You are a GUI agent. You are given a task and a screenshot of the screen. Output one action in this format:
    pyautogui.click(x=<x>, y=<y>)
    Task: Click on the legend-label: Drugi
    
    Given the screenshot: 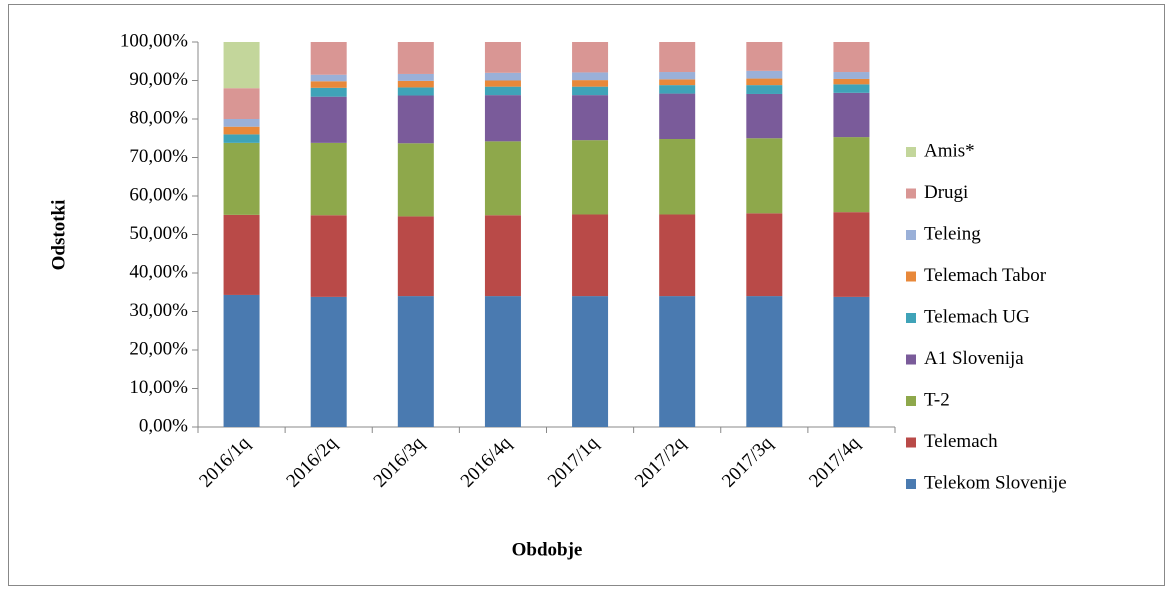 What is the action you would take?
    pyautogui.click(x=946, y=192)
    